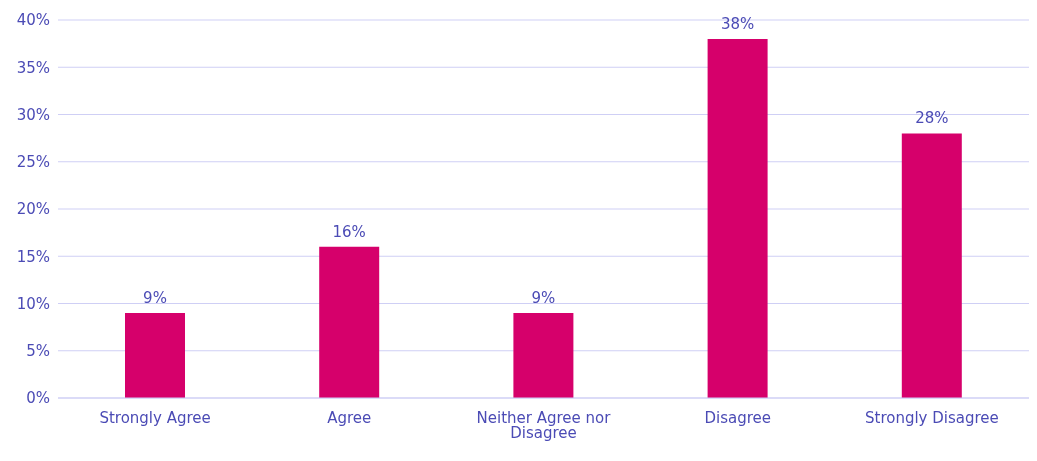 The image size is (1037, 461). I want to click on x-tick-label: Strongly Disagree, so click(931, 417).